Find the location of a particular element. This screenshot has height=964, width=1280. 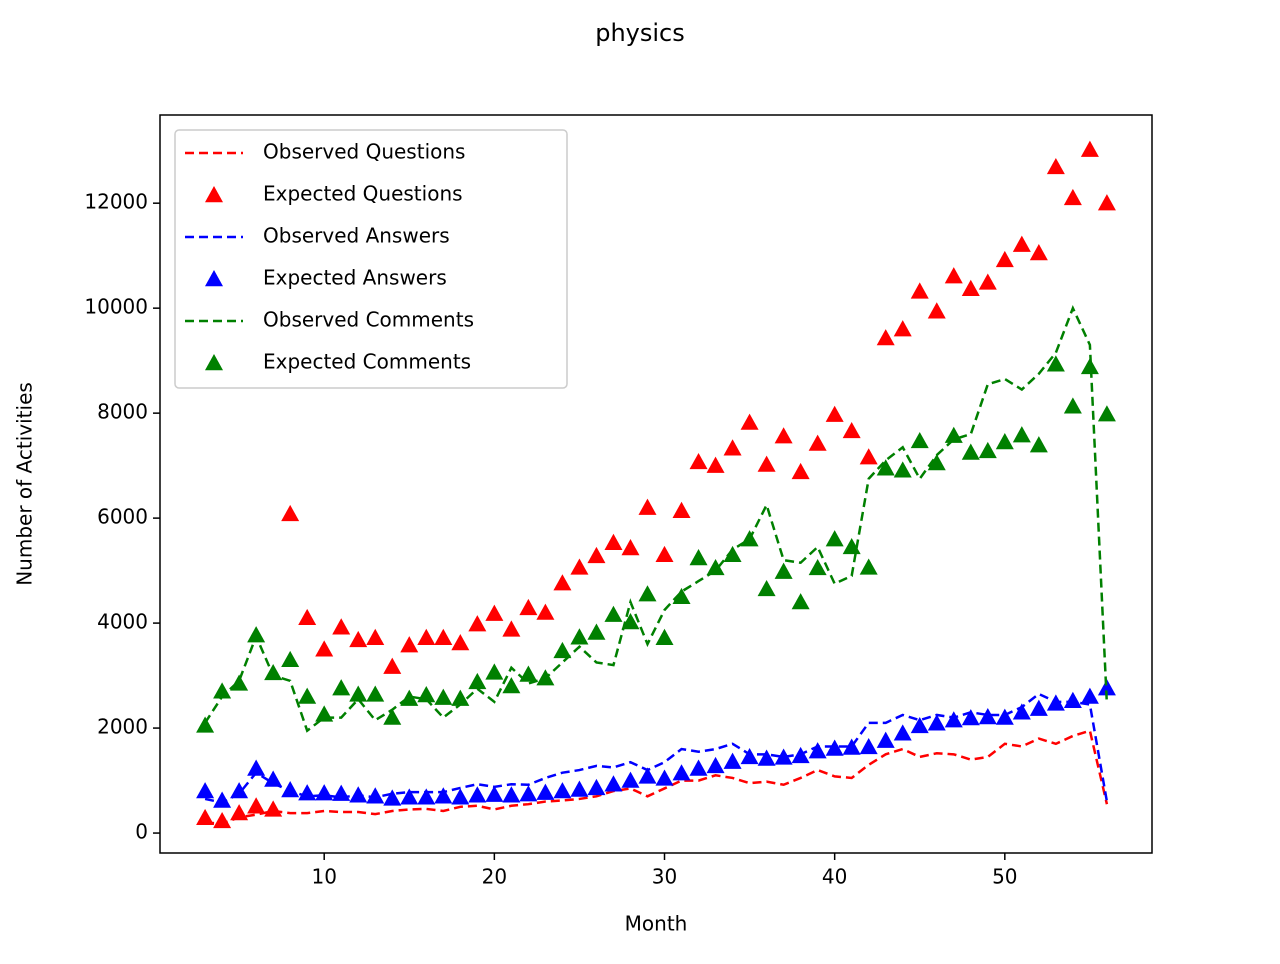

legend-label: Expected Answers is located at coordinates (355, 278).